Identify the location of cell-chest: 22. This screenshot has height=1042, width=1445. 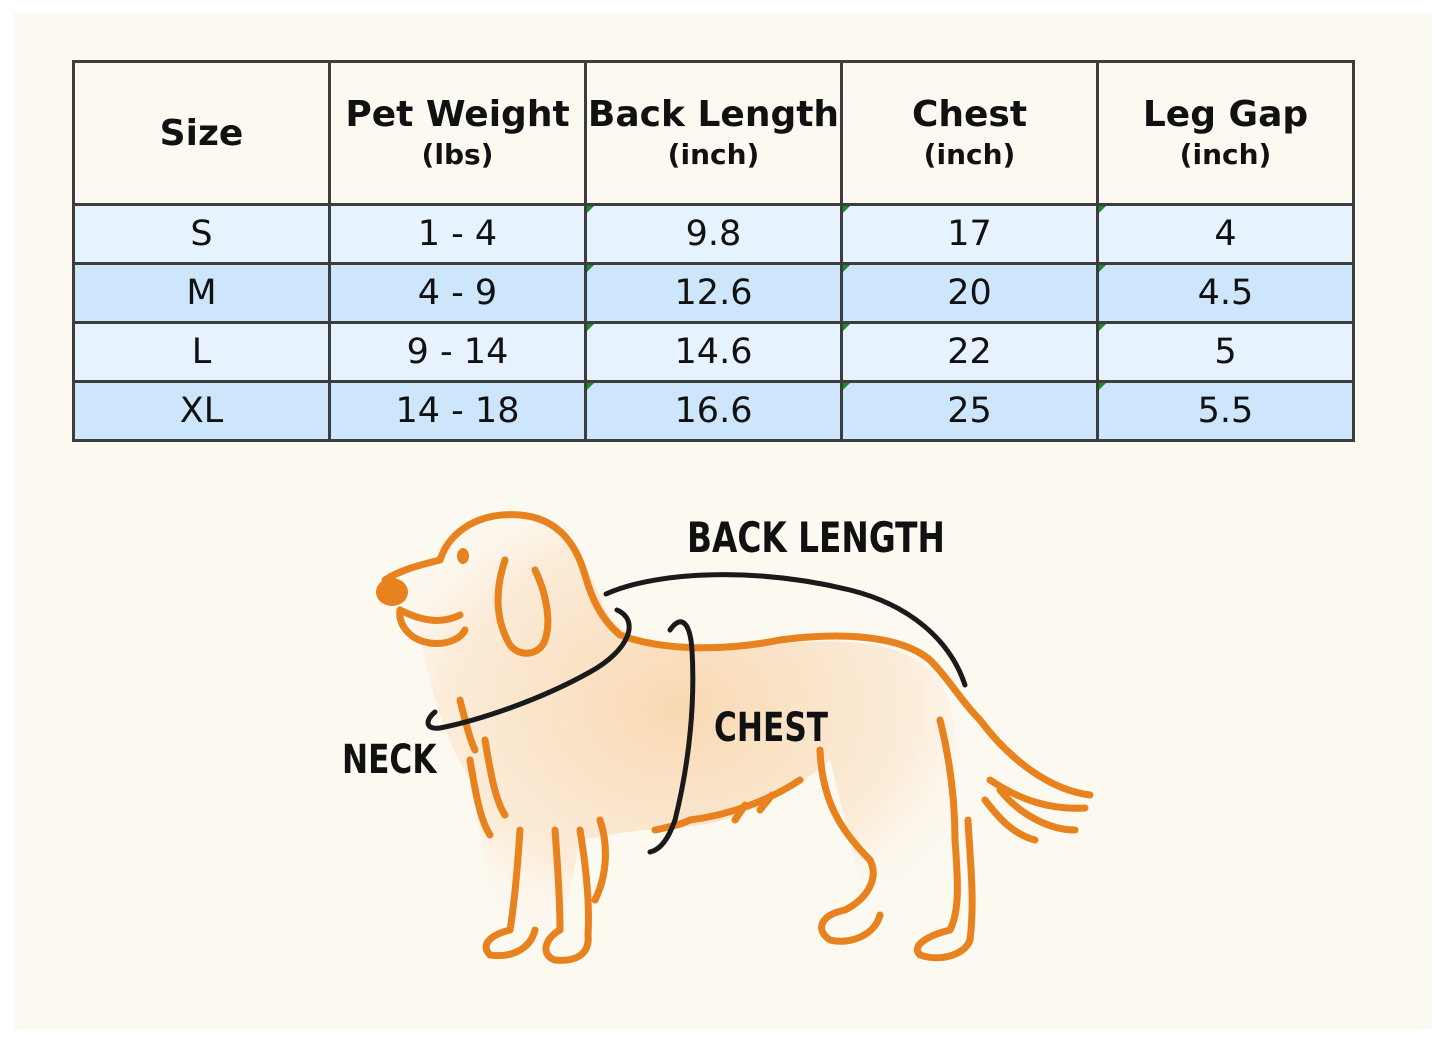
(969, 352).